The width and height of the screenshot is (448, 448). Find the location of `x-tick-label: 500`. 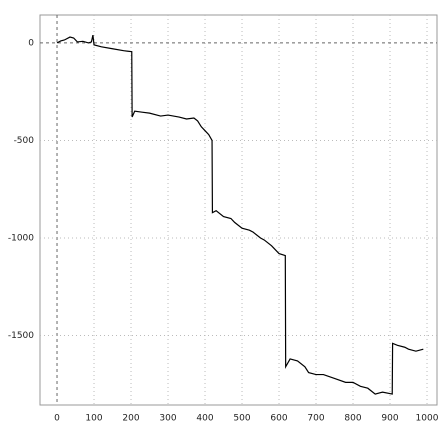

x-tick-label: 500 is located at coordinates (241, 419).